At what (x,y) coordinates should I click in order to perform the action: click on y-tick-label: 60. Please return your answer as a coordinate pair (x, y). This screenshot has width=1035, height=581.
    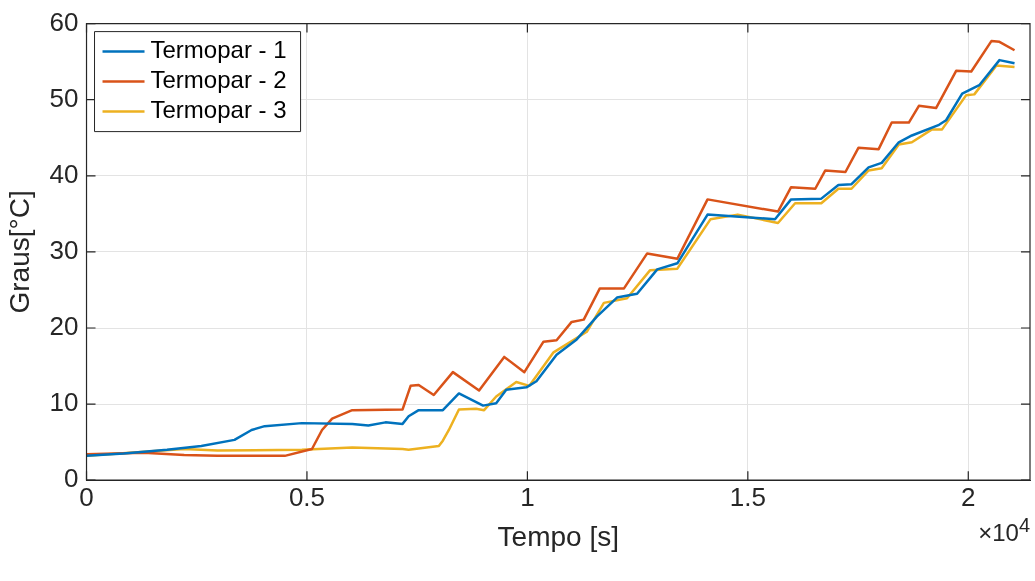
    Looking at the image, I should click on (64, 21).